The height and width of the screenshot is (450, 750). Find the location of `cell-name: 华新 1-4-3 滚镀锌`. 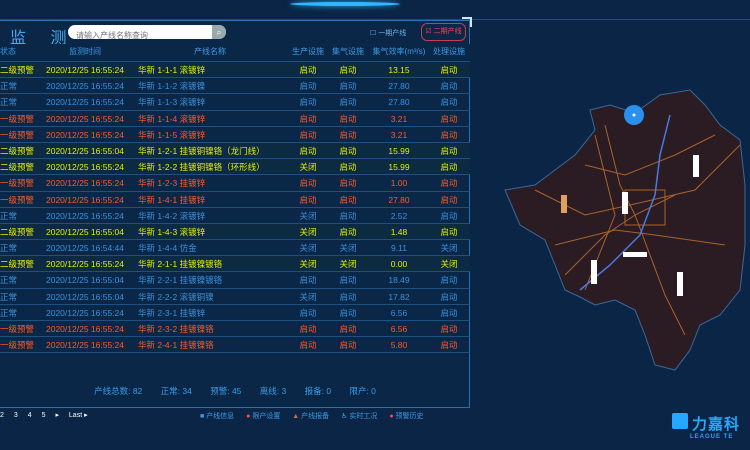

cell-name: 华新 1-4-3 滚镀锌 is located at coordinates (172, 231).